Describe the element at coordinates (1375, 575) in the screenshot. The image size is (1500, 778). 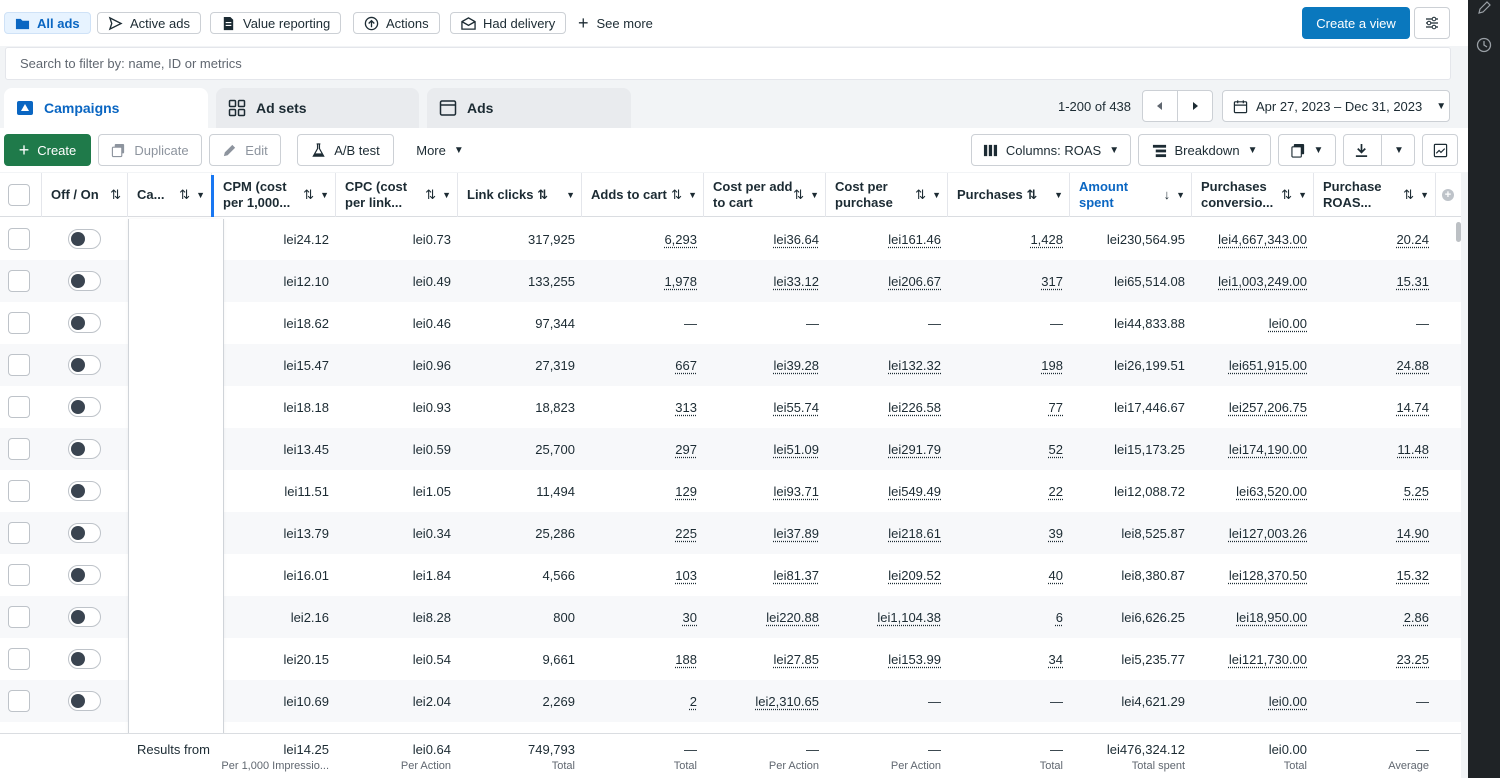
I see `cell-purchase-roas: 15.32` at that location.